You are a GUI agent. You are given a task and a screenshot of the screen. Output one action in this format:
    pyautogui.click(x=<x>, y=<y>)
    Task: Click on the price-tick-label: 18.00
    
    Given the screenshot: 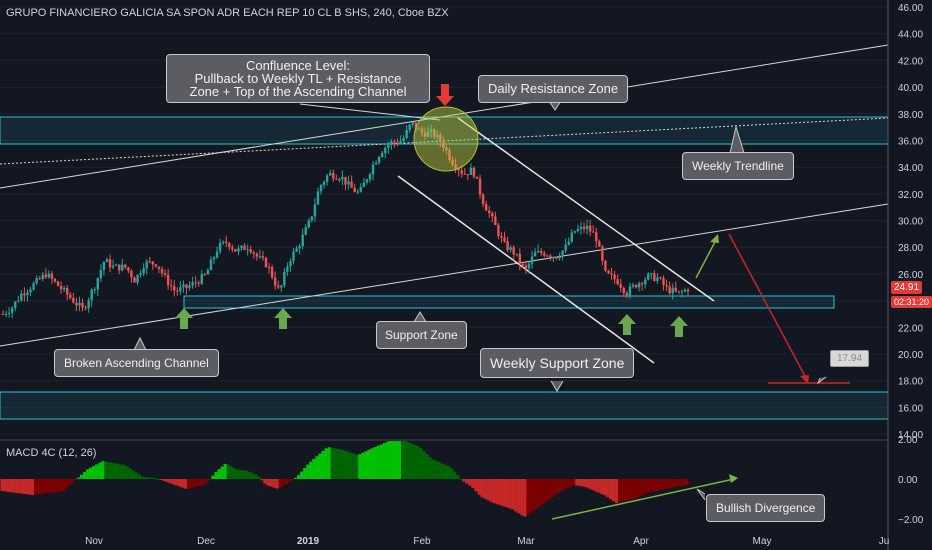 What is the action you would take?
    pyautogui.click(x=910, y=382)
    